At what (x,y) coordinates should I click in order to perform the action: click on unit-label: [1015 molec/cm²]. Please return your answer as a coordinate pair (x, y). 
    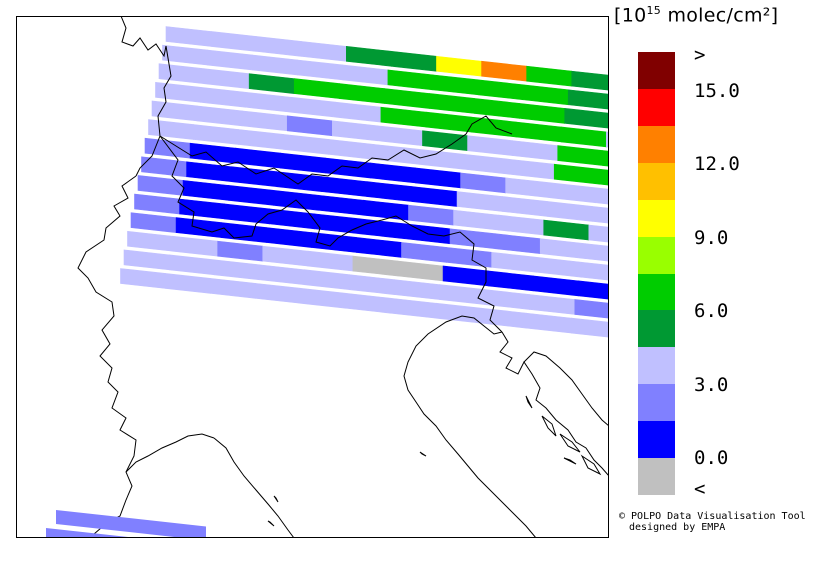
    Looking at the image, I should click on (712, 24).